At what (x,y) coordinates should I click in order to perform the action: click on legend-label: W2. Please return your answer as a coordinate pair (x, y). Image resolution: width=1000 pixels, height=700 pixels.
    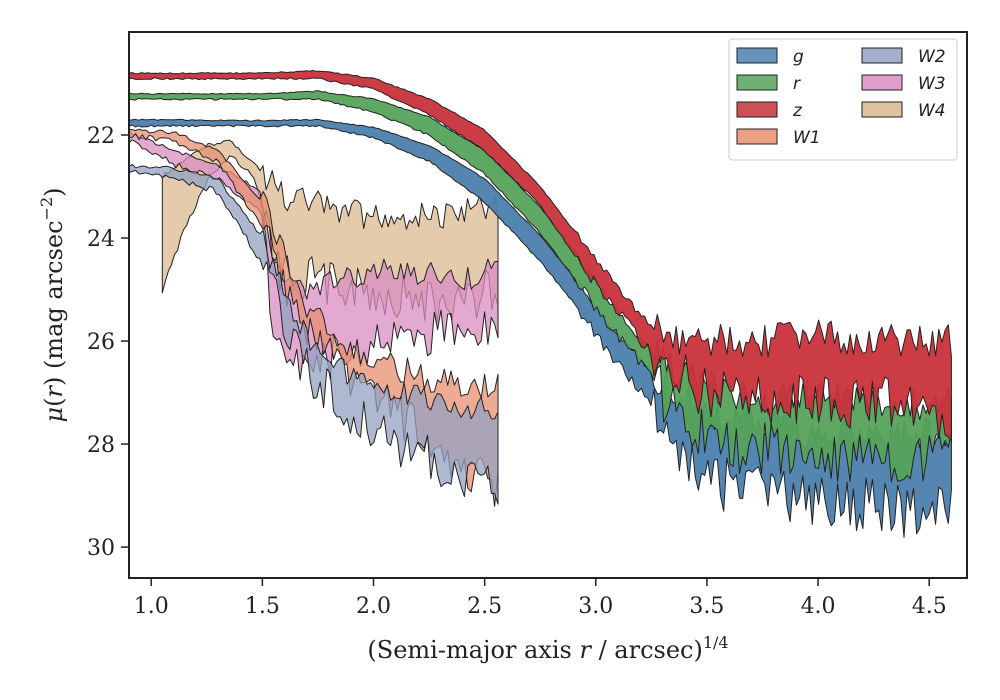
    Looking at the image, I should click on (932, 57).